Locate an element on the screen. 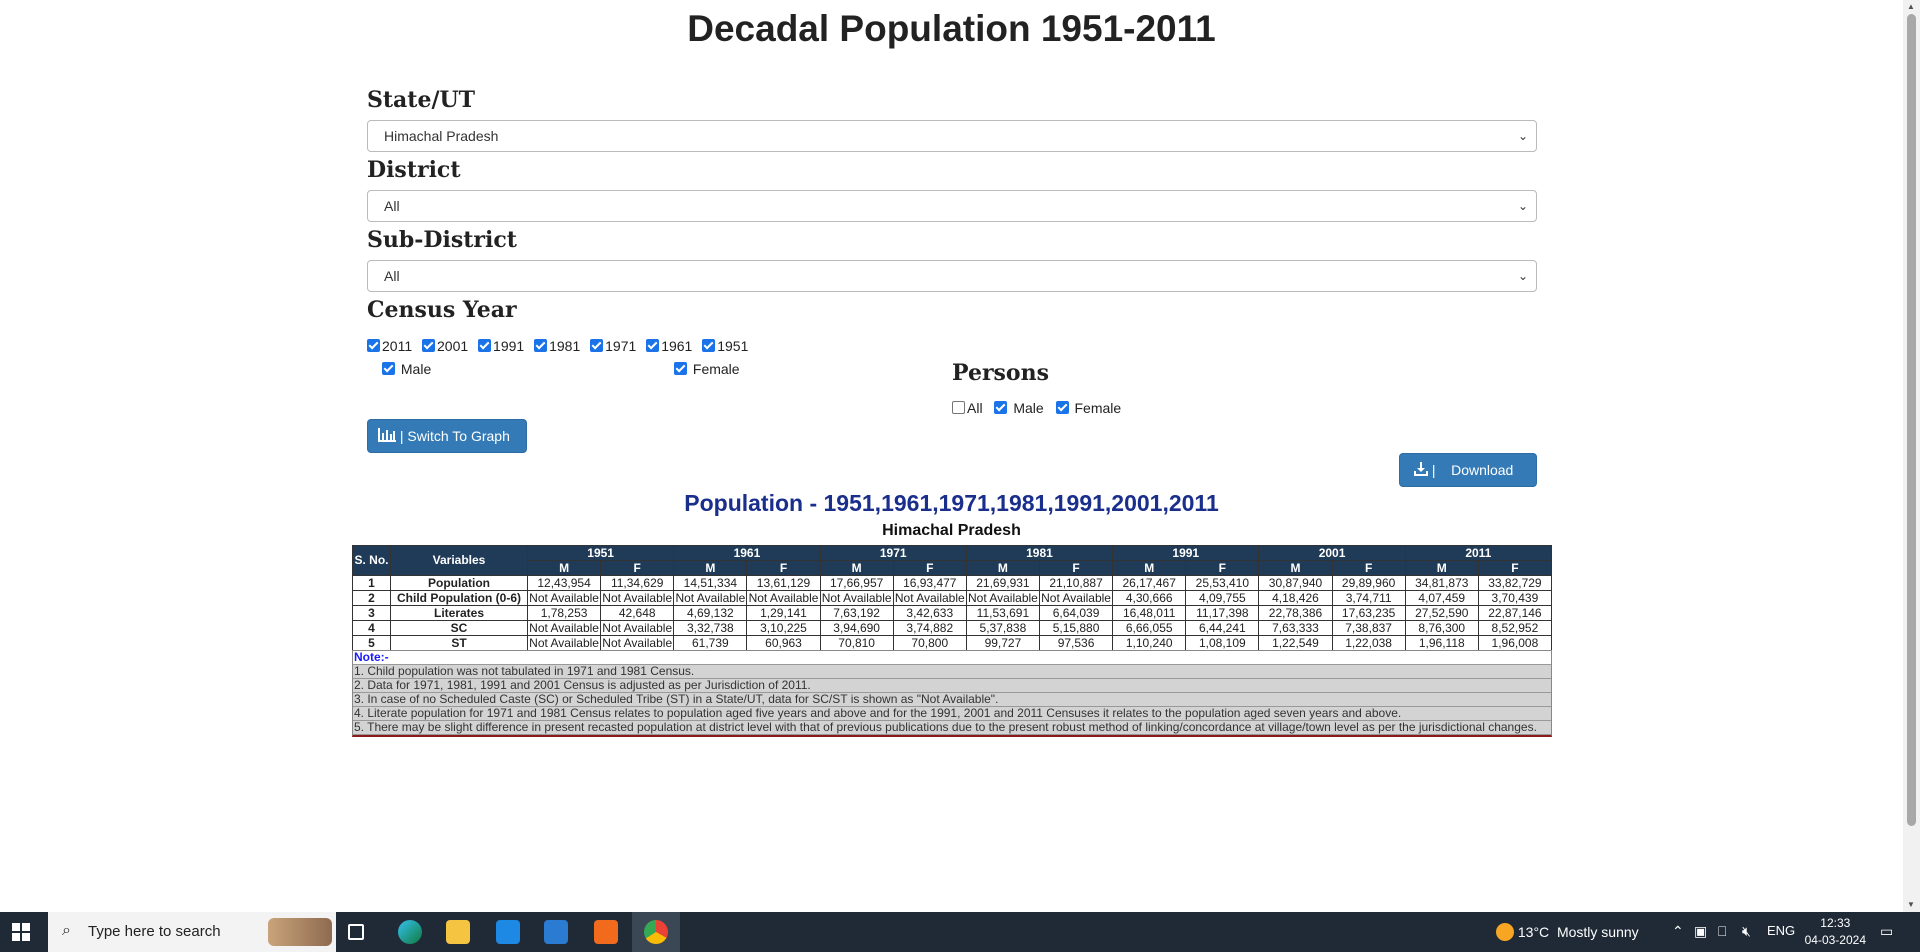 The width and height of the screenshot is (1920, 952). table-cell: 3,10,225 is located at coordinates (783, 628).